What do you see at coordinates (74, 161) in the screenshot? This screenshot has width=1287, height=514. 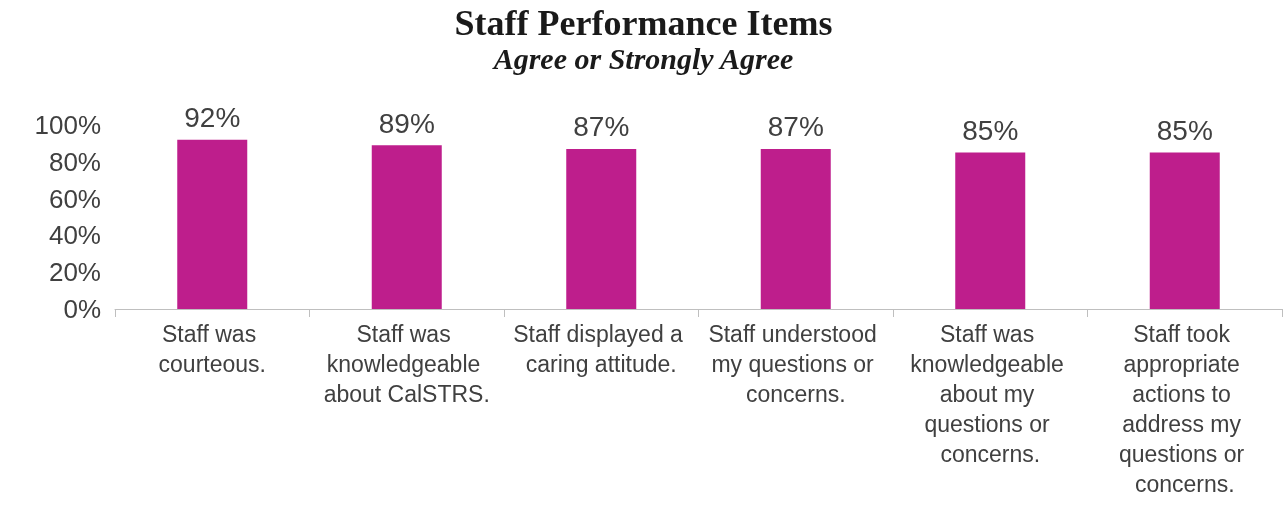 I see `y-tick-label: 80%` at bounding box center [74, 161].